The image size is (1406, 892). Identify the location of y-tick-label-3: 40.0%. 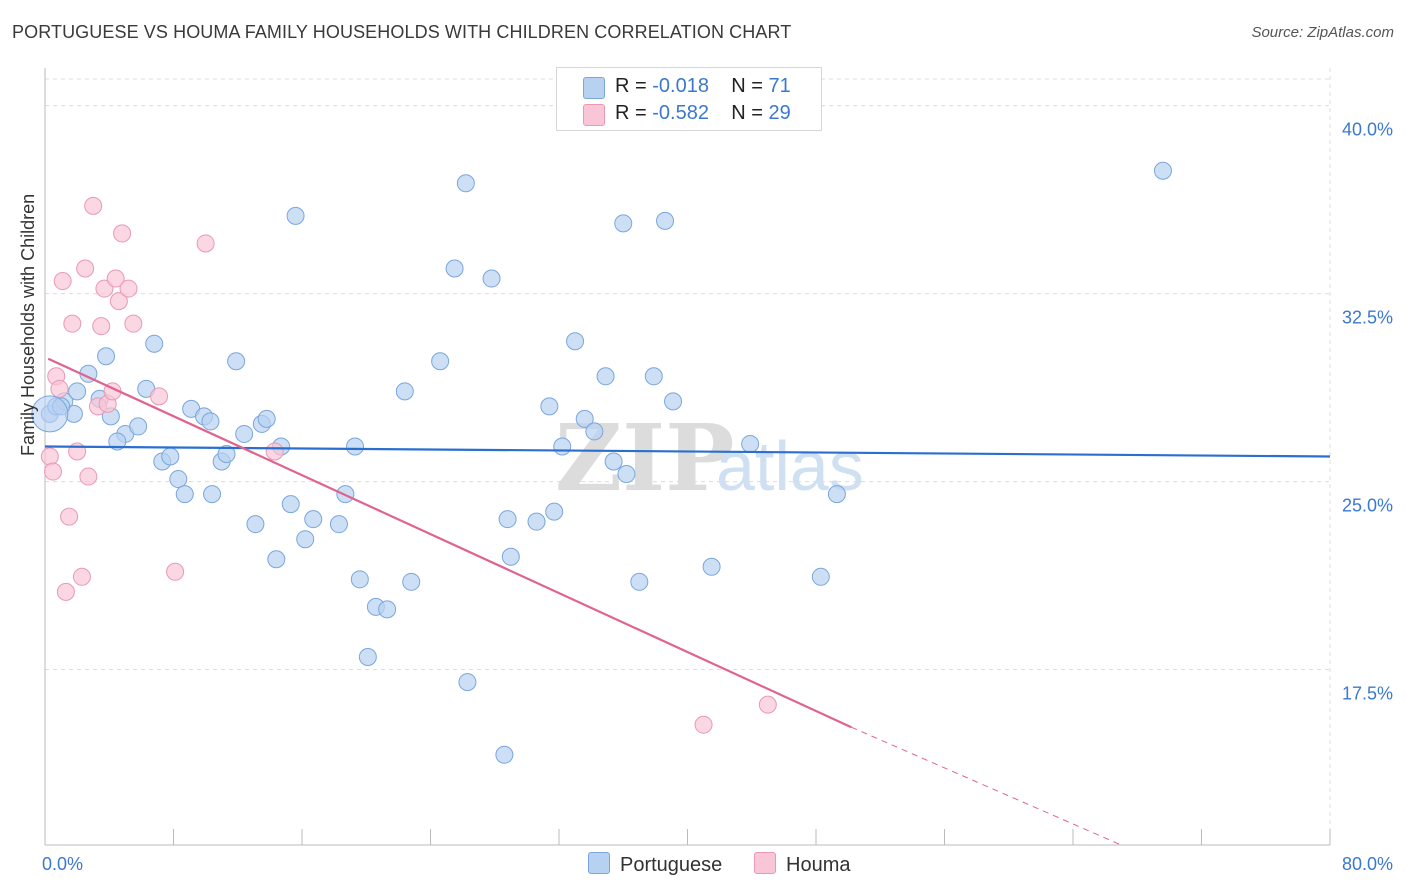
(1367, 130).